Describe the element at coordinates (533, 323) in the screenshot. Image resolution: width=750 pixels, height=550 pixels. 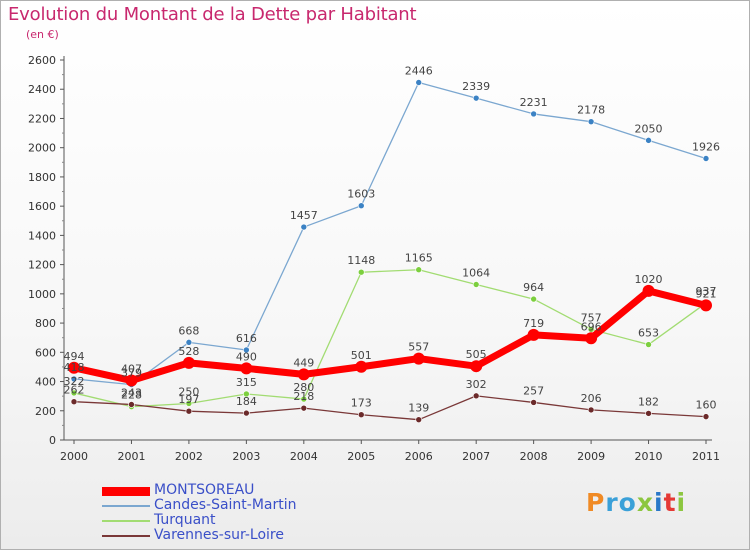
I see `data-label: 719` at that location.